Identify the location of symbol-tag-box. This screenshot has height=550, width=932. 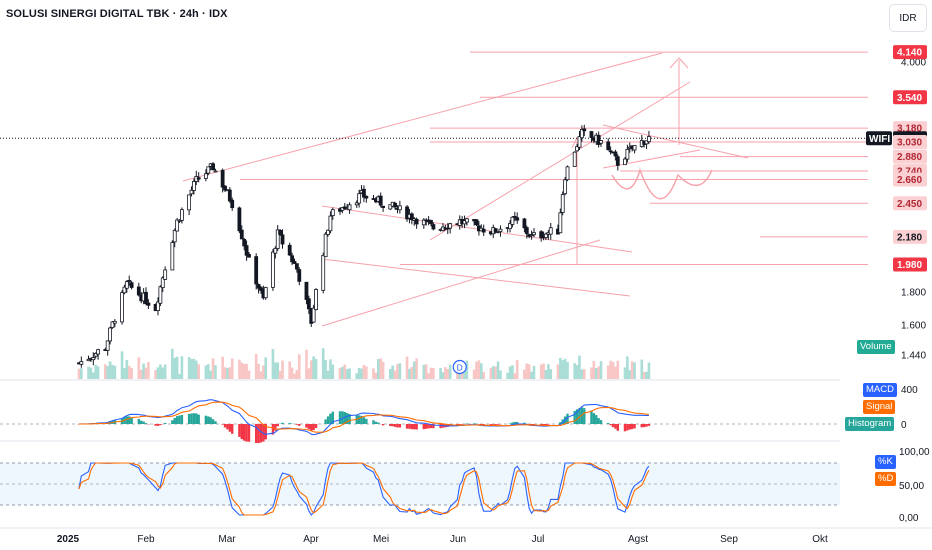
(879, 138).